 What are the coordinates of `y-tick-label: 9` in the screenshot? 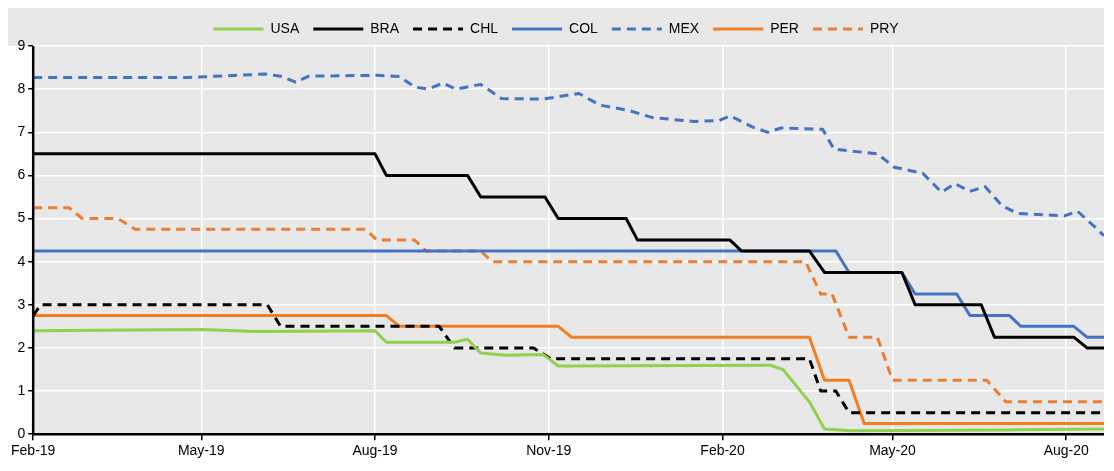 It's located at (21, 44).